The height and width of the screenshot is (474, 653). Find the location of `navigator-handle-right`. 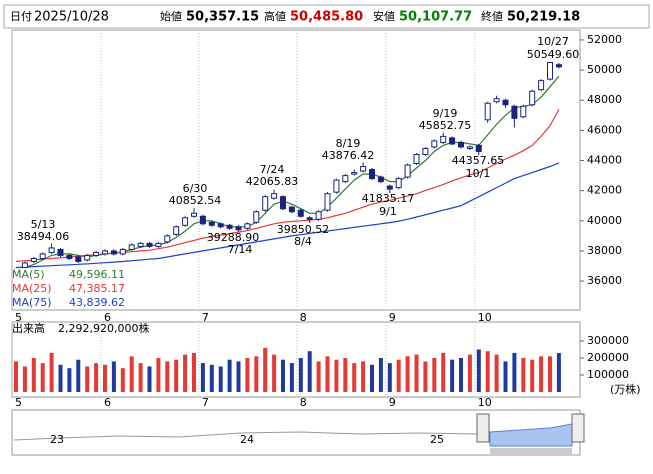

navigator-handle-right is located at coordinates (578, 428).